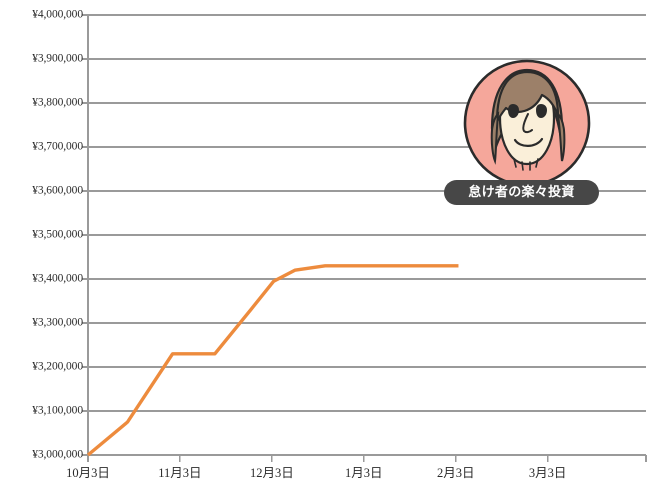  What do you see at coordinates (57, 366) in the screenshot?
I see `y-axis-tick-label: ¥3,200,000` at bounding box center [57, 366].